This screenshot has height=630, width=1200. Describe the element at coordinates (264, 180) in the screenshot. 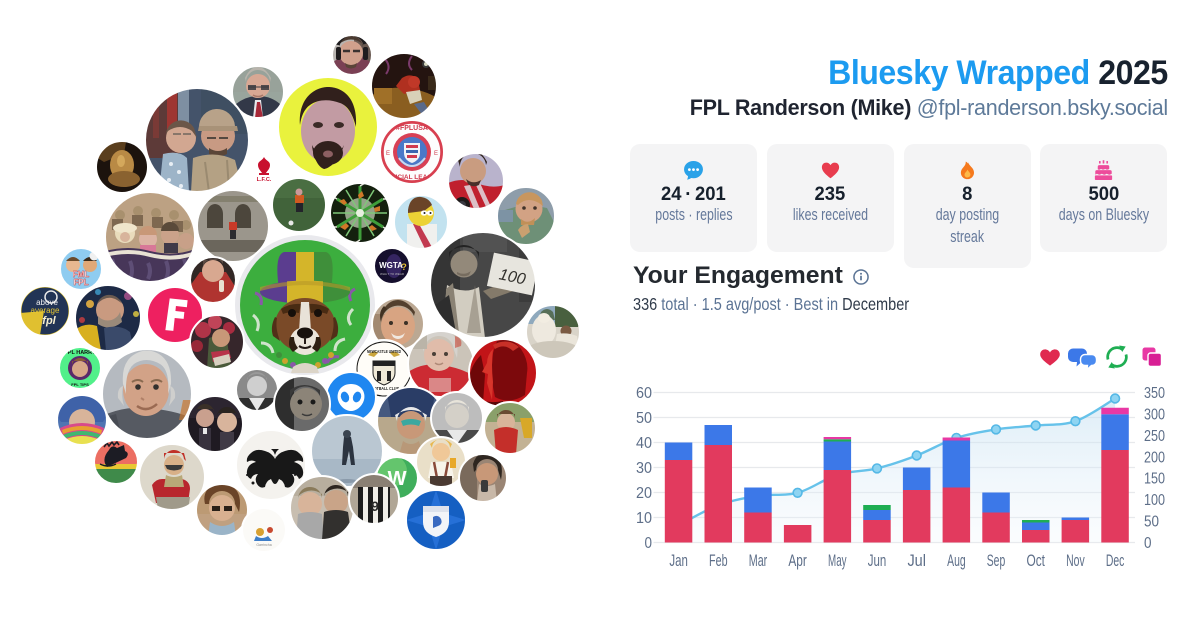

I see `svg-text: L.F.C.` at that location.